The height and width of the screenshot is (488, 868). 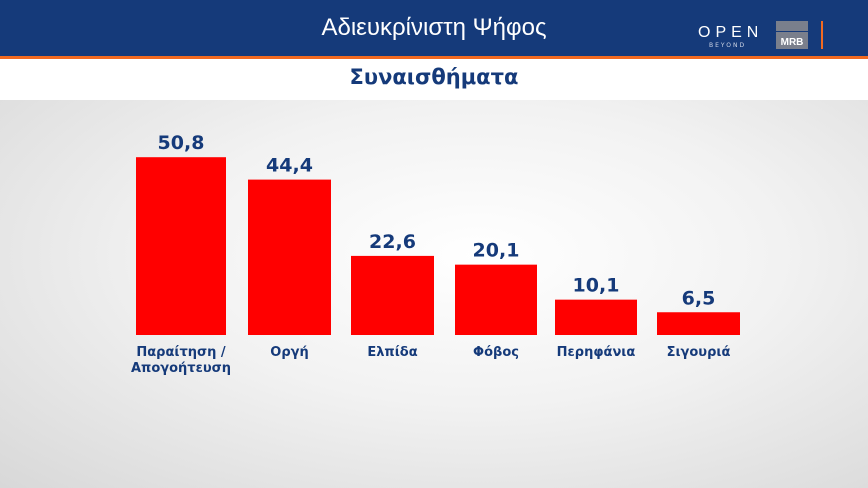 What do you see at coordinates (181, 360) in the screenshot?
I see `category-label: Παραίτηση / Απογοήτευση` at bounding box center [181, 360].